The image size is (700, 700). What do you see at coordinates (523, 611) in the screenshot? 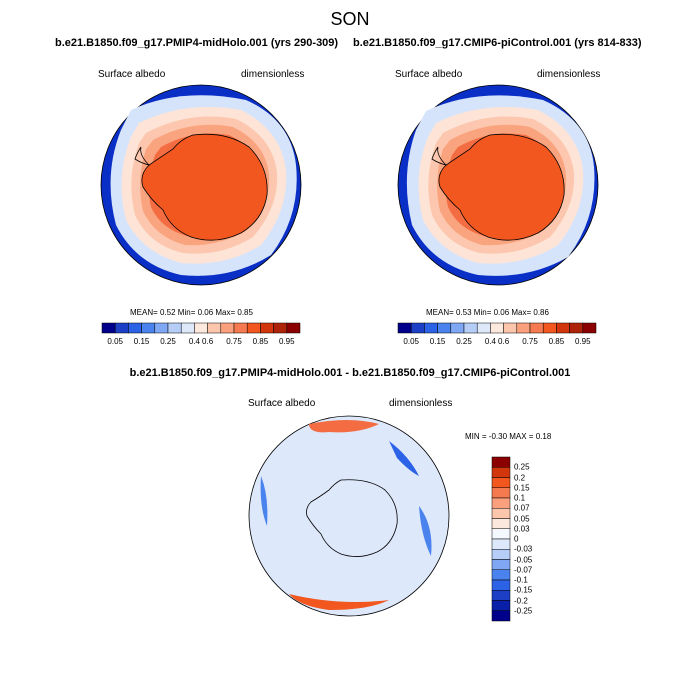
I see `colorbar-tick-label: -0.25` at bounding box center [523, 611].